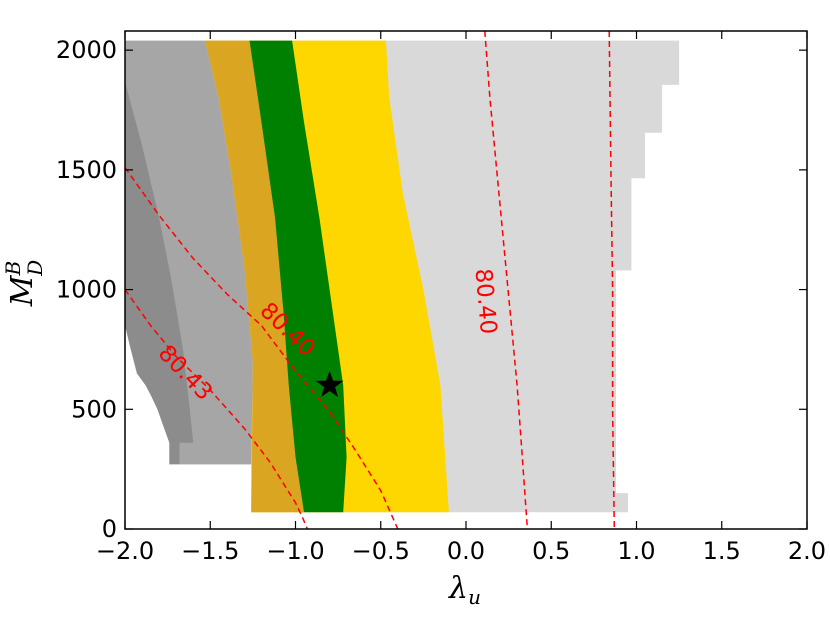  I want to click on y-axis-label-main: M, so click(22, 290).